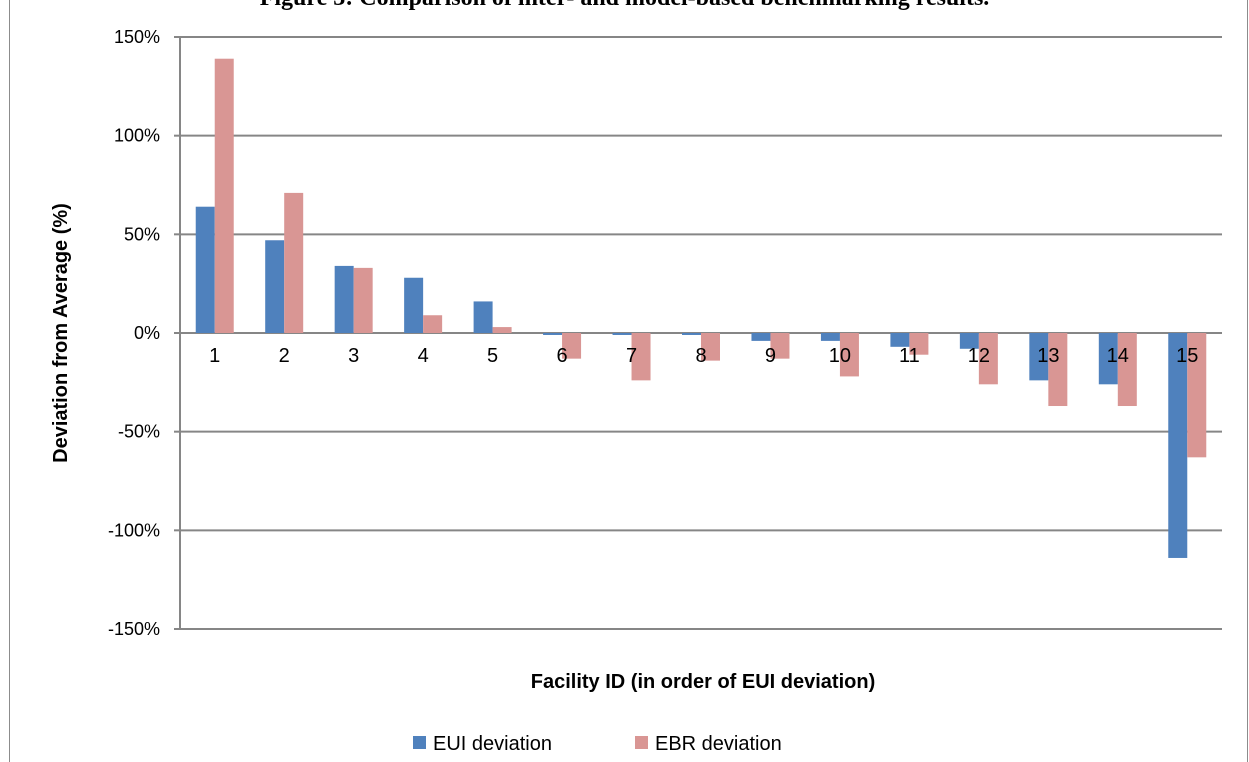 The height and width of the screenshot is (762, 1249). I want to click on legend-swatch-eui, so click(419, 742).